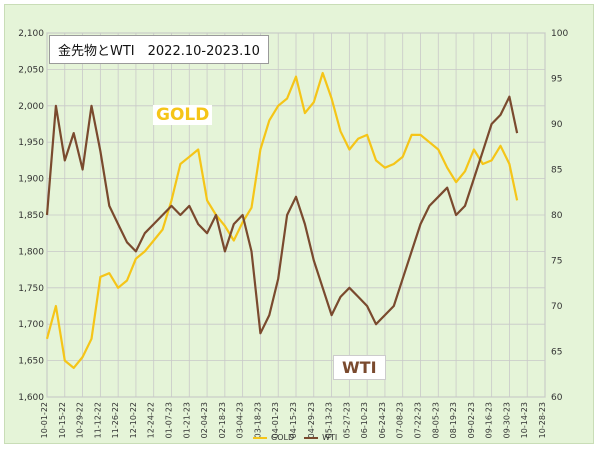 The width and height of the screenshot is (600, 449). Describe the element at coordinates (364, 420) in the screenshot. I see `x-tick-label: 06-10-23` at that location.